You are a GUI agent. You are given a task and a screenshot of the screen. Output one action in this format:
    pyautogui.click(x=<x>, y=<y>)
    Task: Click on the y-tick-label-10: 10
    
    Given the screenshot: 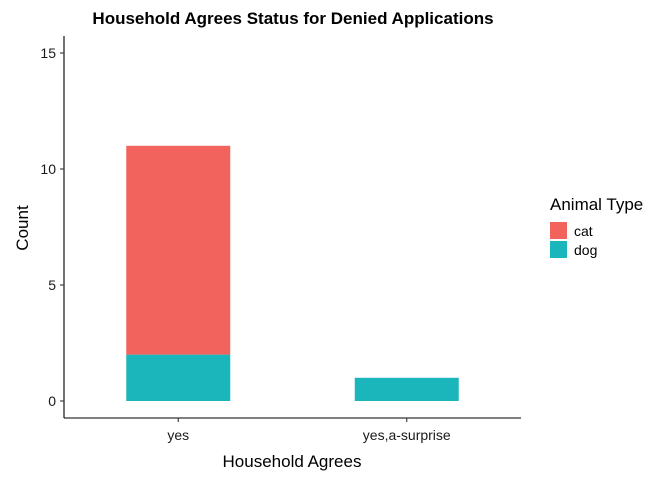 What is the action you would take?
    pyautogui.click(x=48, y=169)
    